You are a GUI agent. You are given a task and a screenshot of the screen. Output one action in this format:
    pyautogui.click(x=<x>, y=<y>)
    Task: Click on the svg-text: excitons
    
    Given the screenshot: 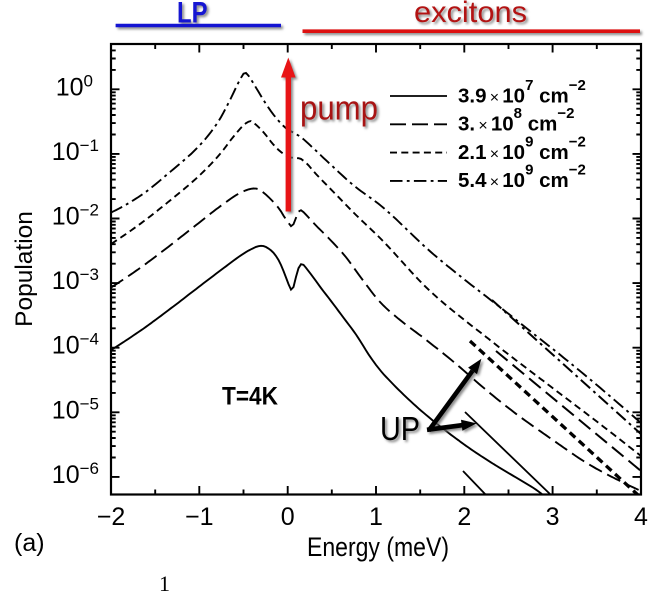 What is the action you would take?
    pyautogui.click(x=470, y=14)
    